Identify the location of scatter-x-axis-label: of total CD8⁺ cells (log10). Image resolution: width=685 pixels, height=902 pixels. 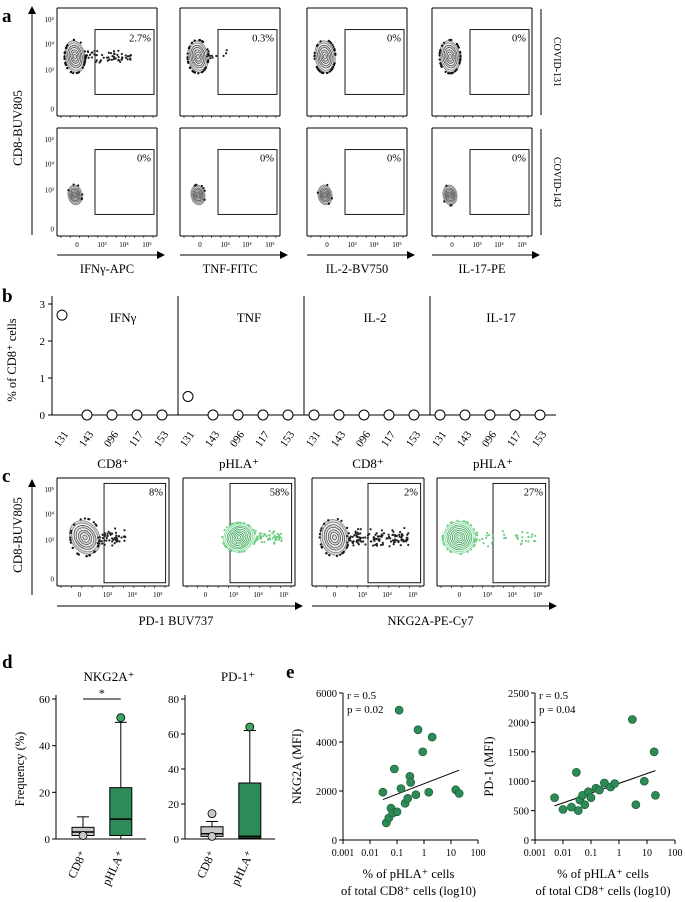
(408, 891).